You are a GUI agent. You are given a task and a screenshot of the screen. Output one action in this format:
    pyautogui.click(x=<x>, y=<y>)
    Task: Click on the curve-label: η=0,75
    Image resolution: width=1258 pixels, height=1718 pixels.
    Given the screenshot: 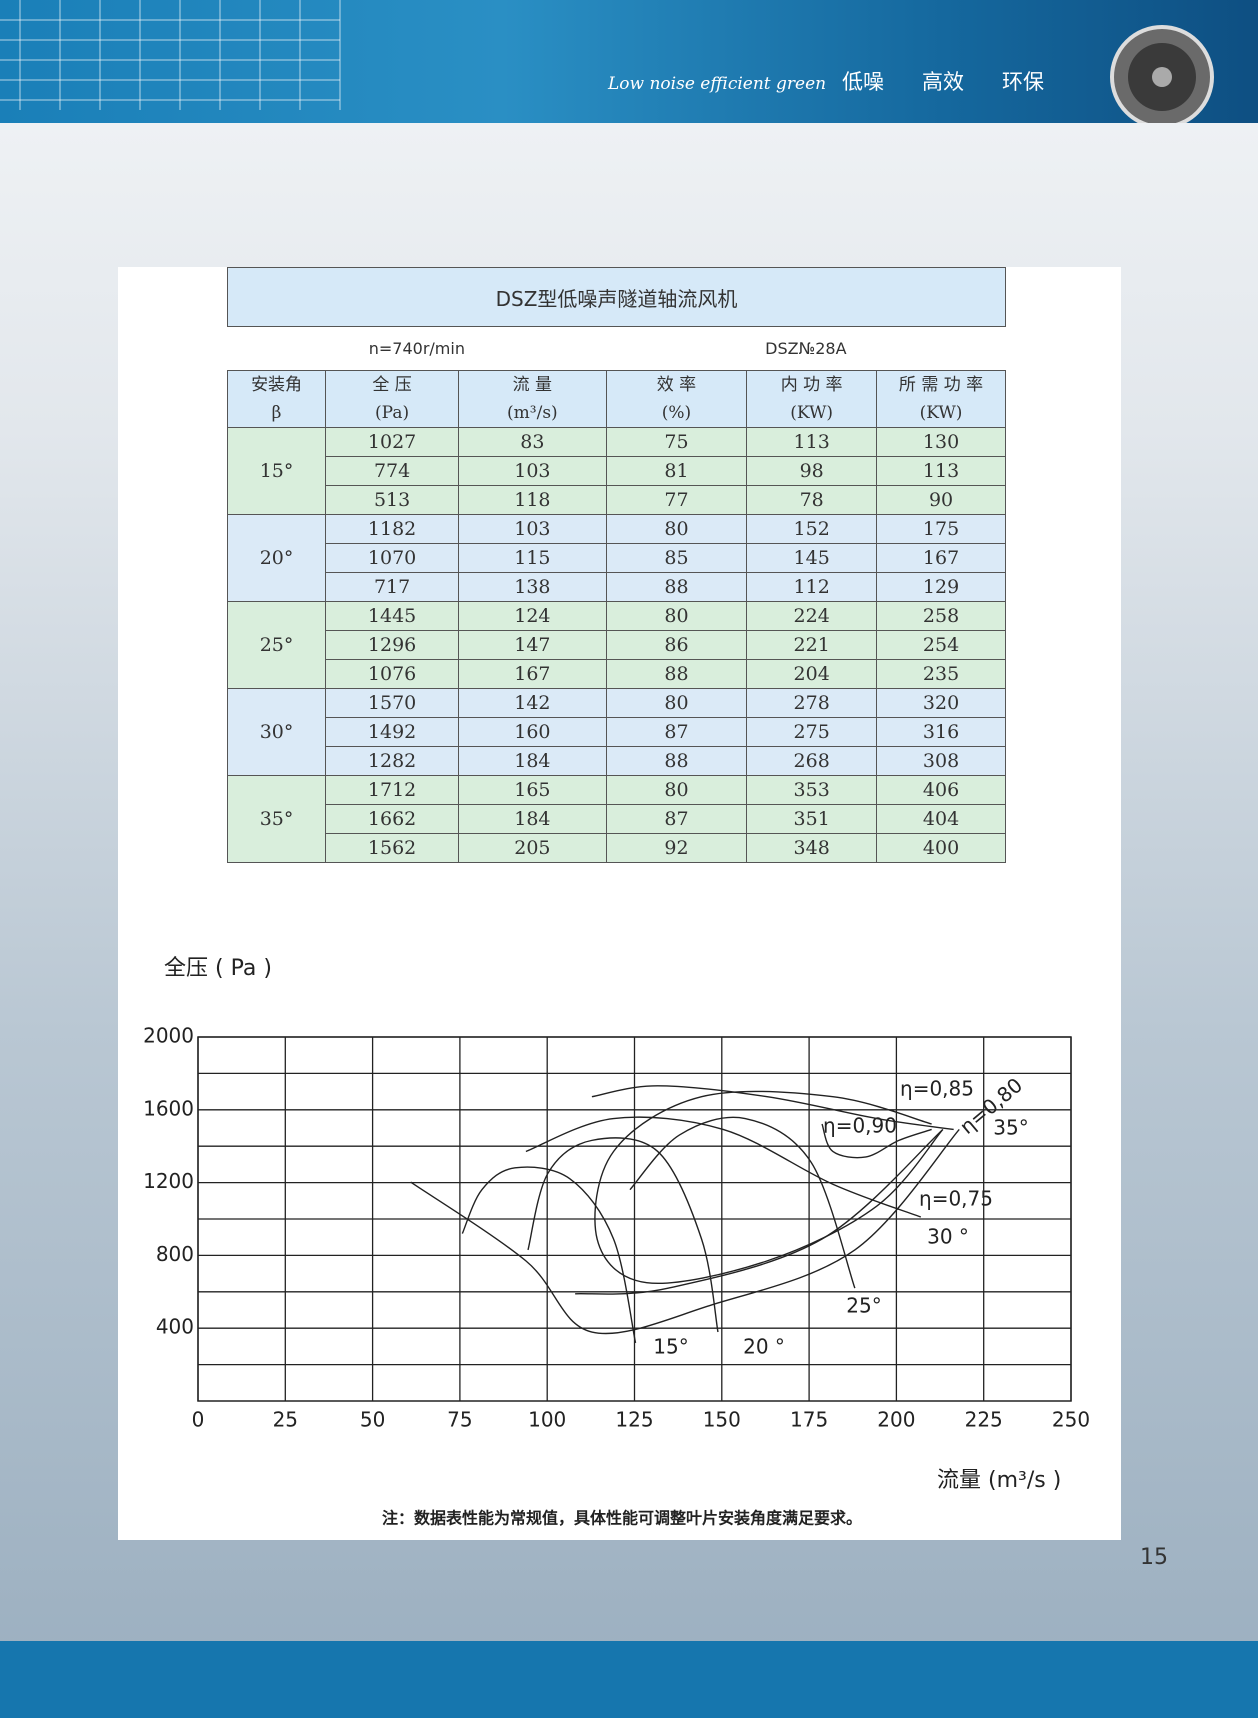 What is the action you would take?
    pyautogui.click(x=956, y=1199)
    